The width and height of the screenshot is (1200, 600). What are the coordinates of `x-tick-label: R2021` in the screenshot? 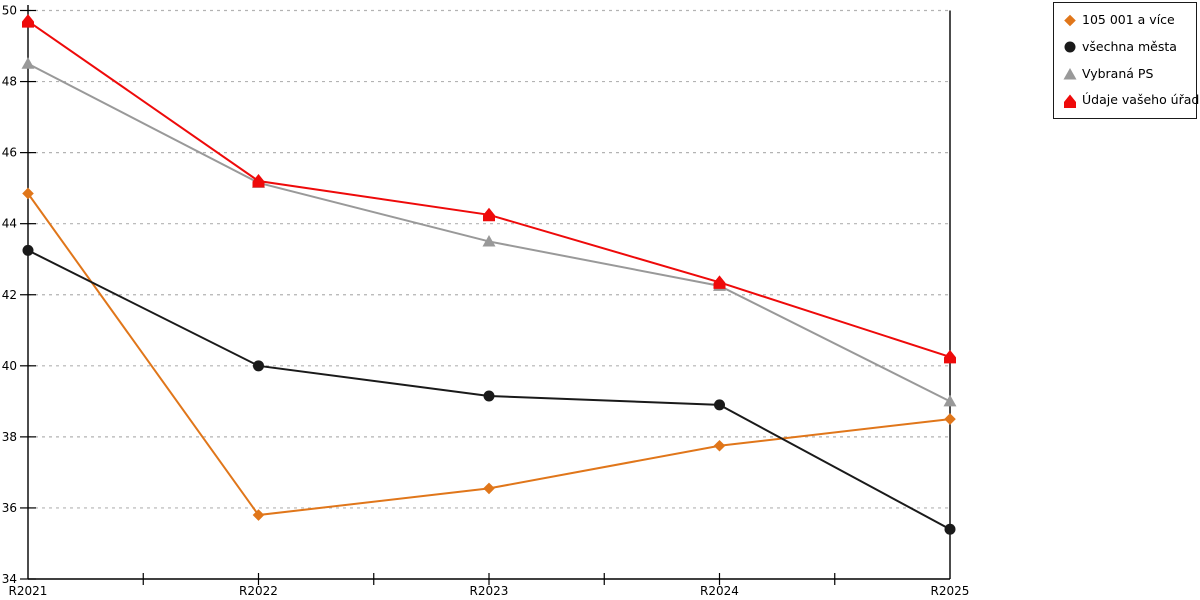 It's located at (28, 591).